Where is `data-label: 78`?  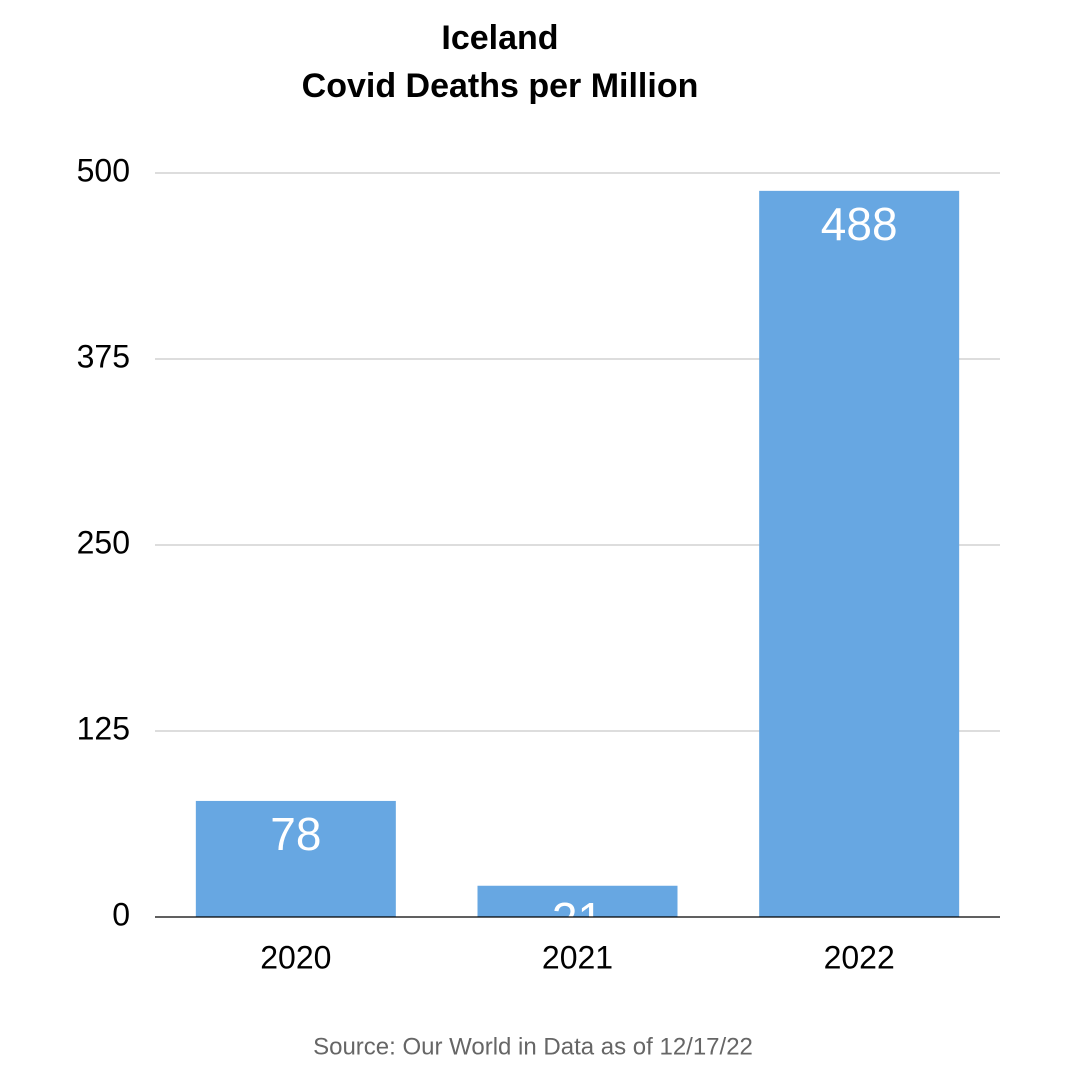 data-label: 78 is located at coordinates (295, 834).